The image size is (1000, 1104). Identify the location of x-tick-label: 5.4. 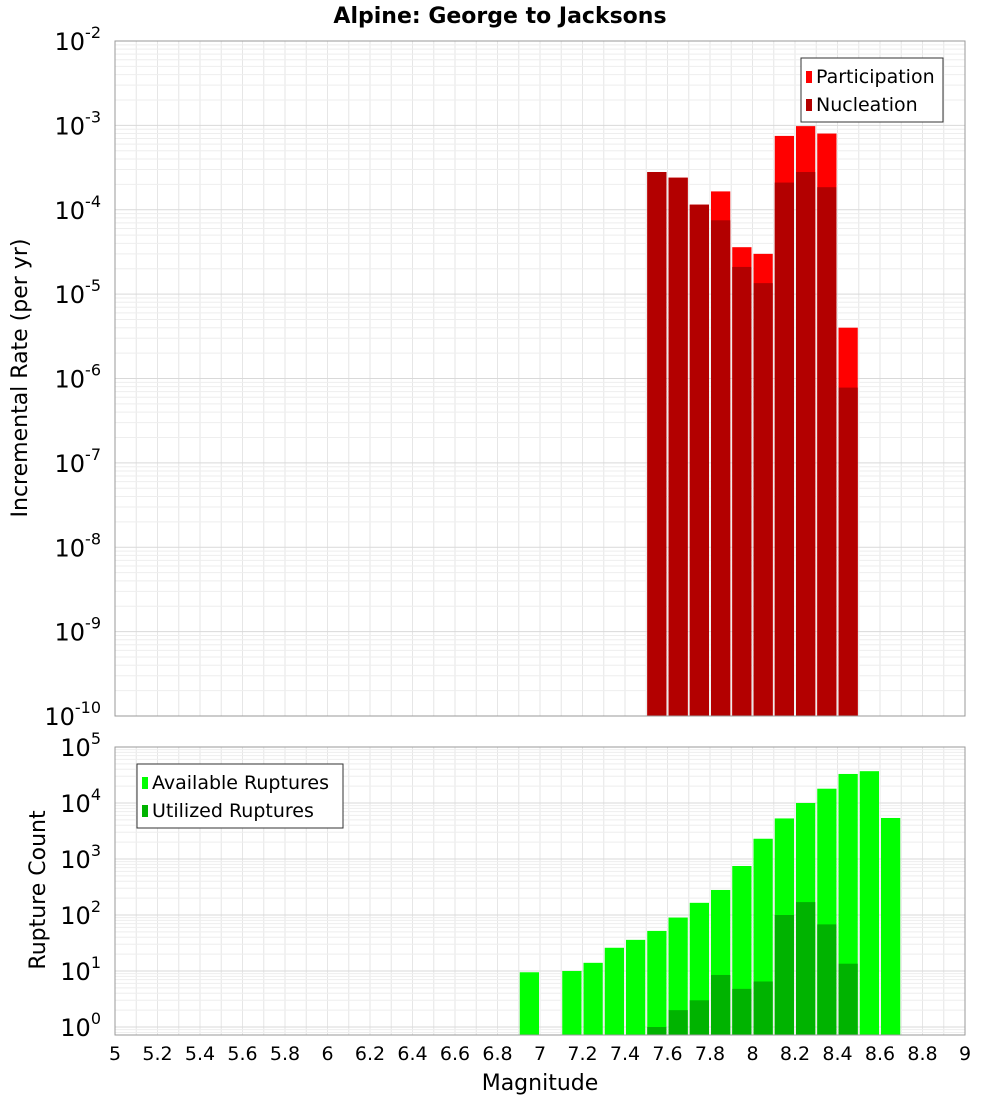
(200, 1054).